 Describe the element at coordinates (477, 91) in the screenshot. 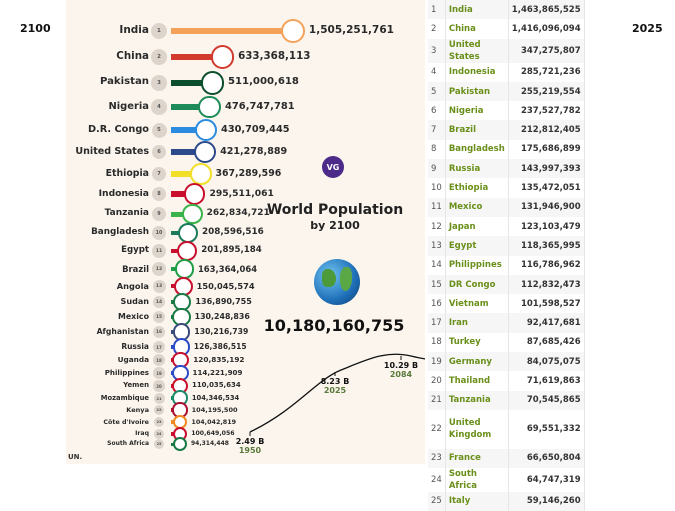

I see `country-link: Pakistan` at that location.